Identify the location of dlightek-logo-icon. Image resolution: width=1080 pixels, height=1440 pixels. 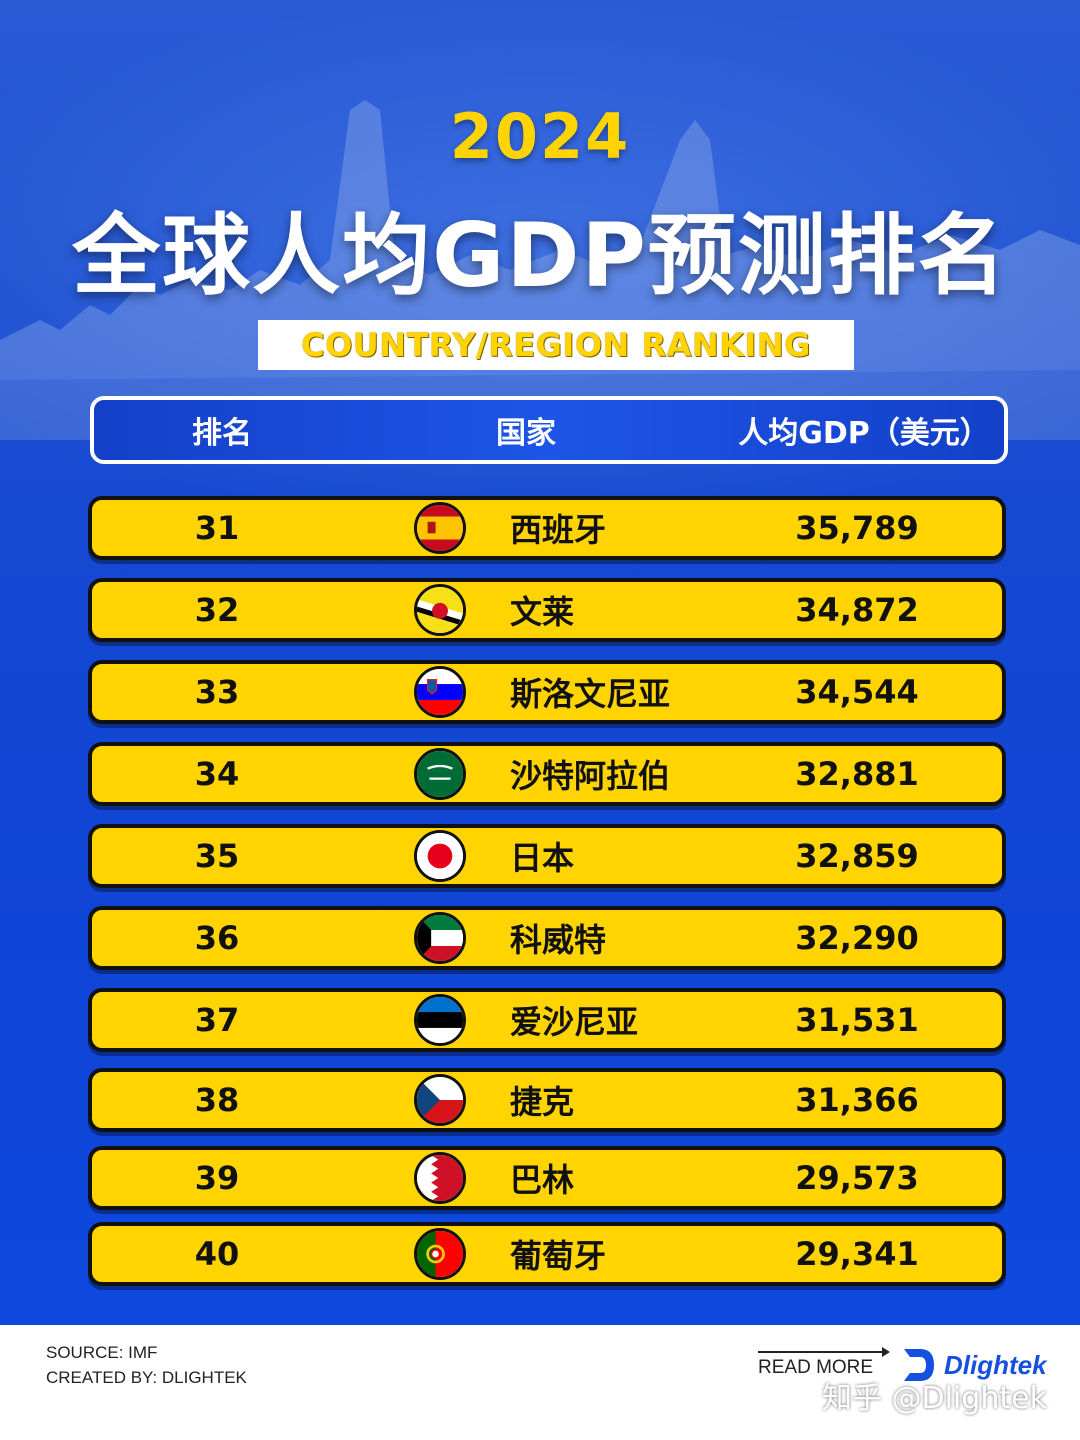
(919, 1365).